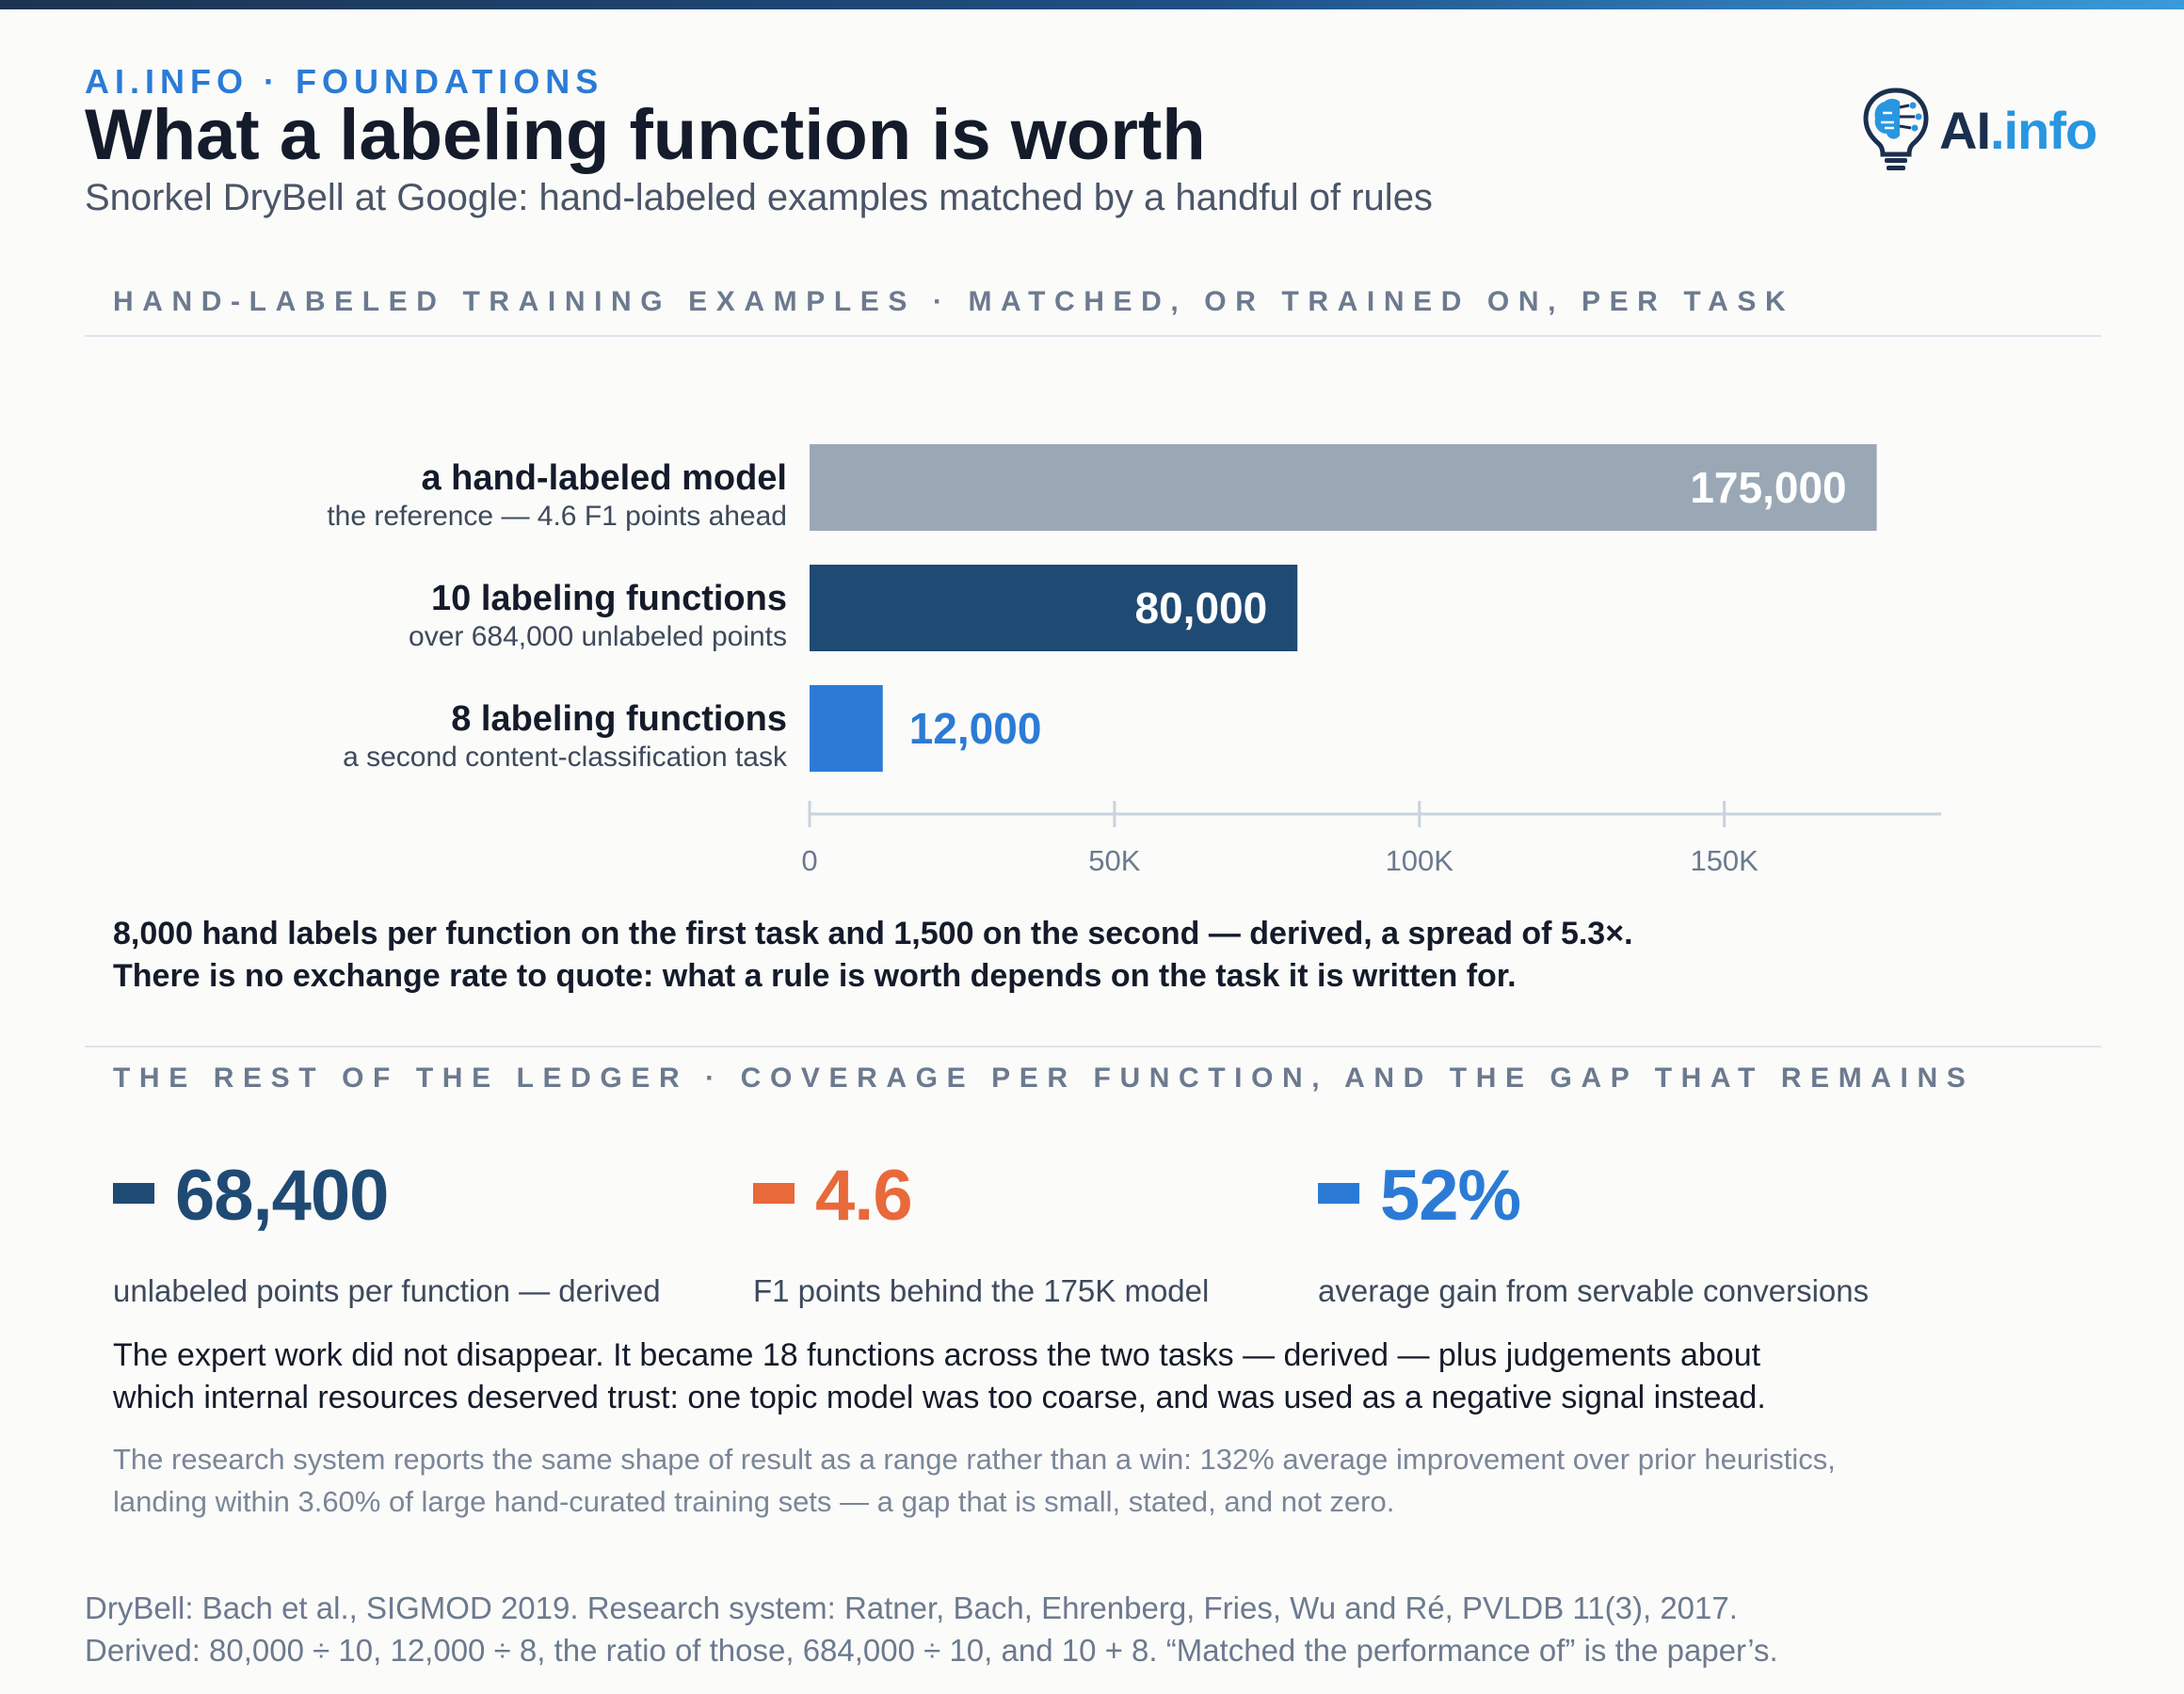 This screenshot has width=2184, height=1694. I want to click on site-logo: AI.info, so click(1977, 130).